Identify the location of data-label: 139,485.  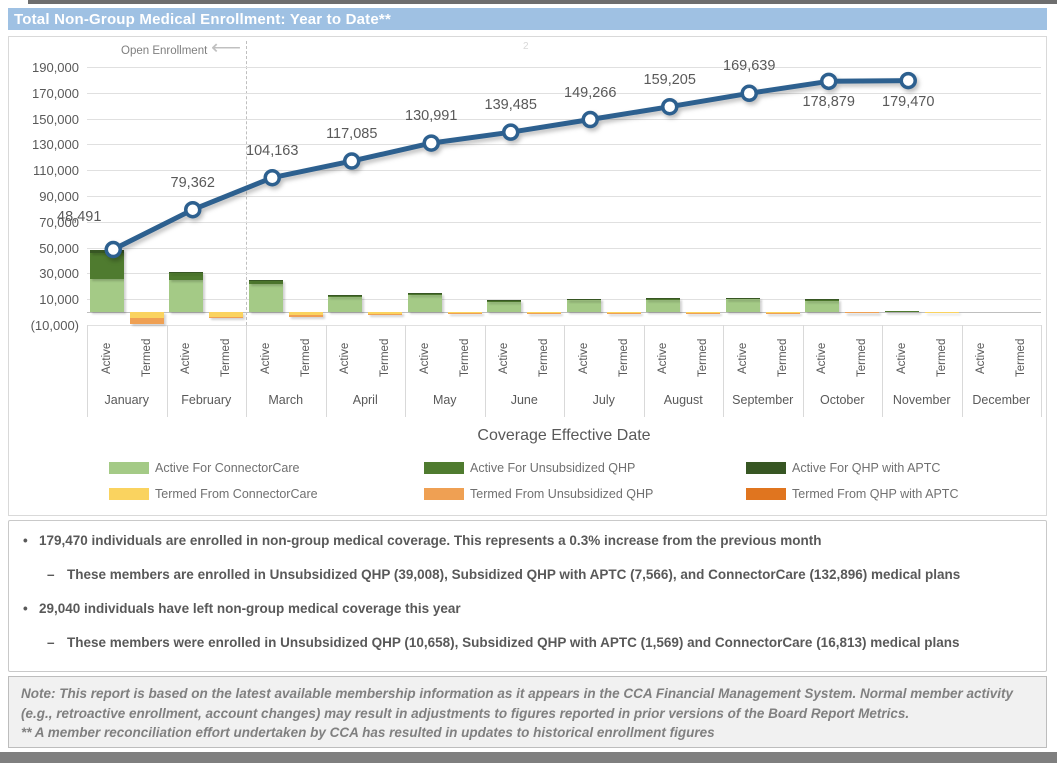
(510, 105).